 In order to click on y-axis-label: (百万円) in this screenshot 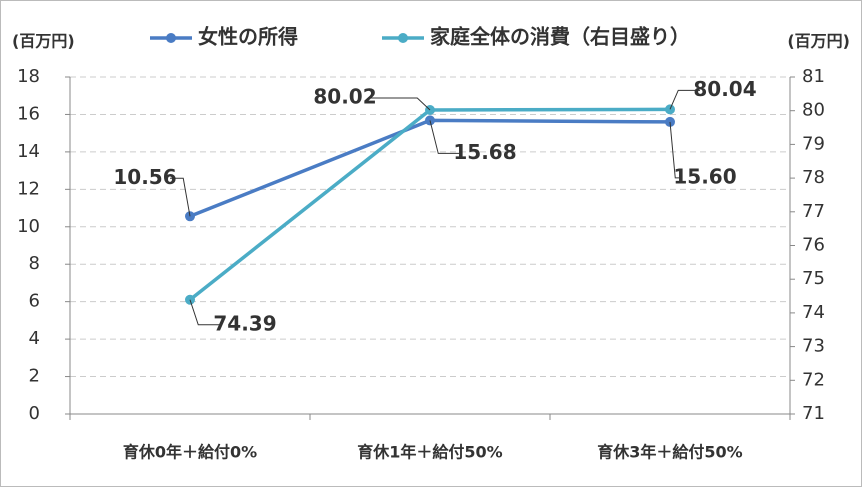, I will do `click(43, 41)`.